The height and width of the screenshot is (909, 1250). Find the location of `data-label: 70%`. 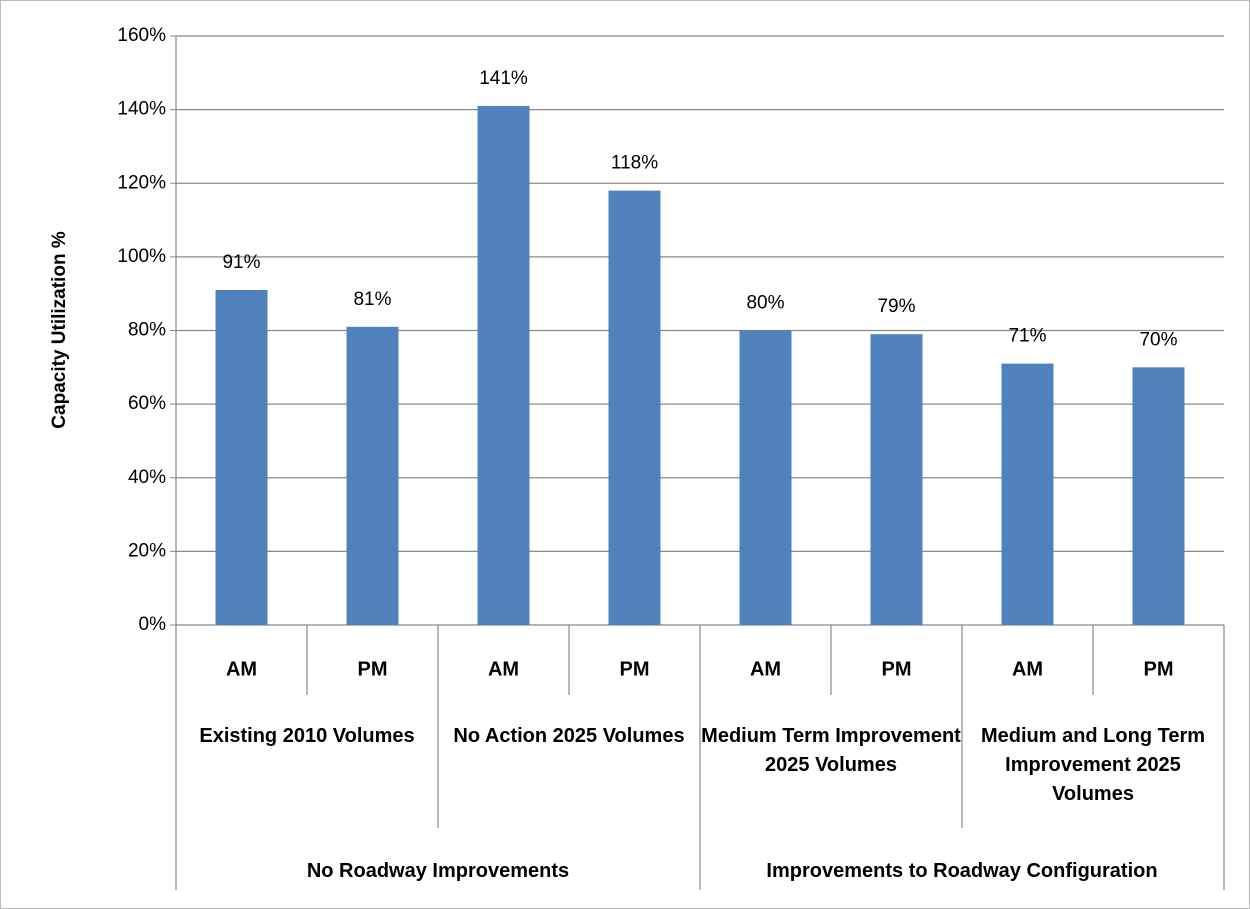

data-label: 70% is located at coordinates (1158, 339).